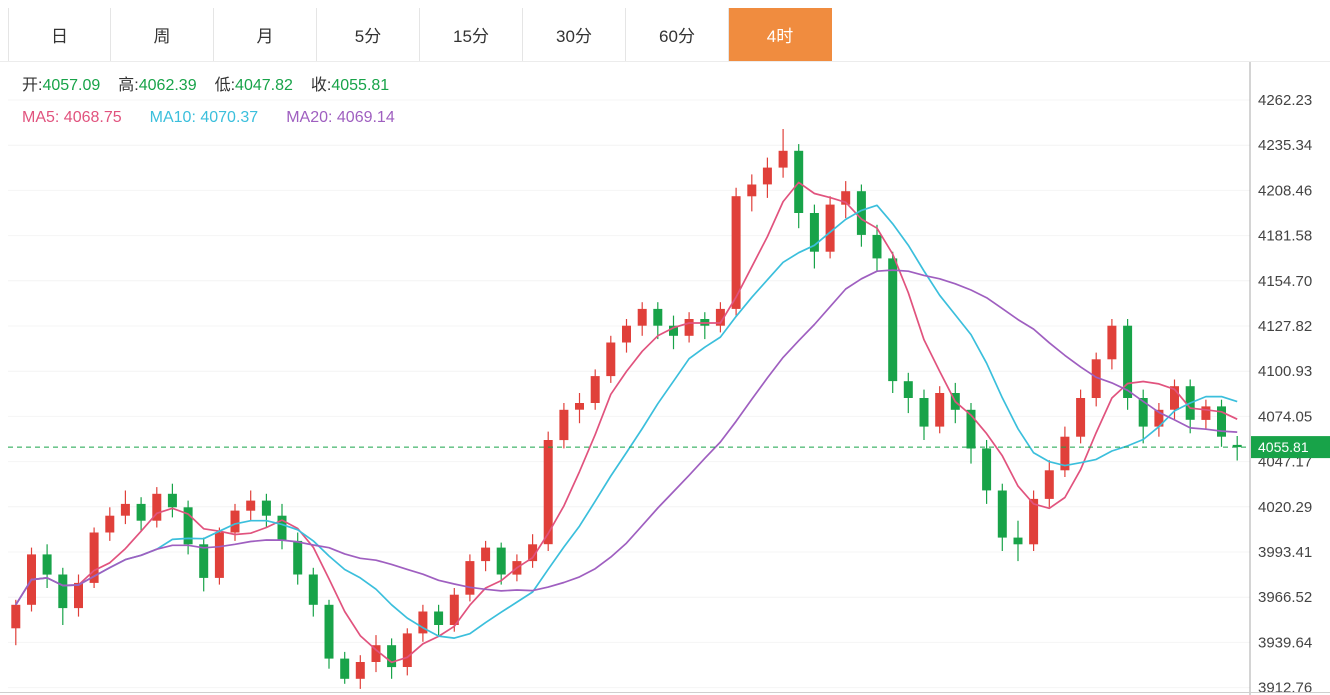 The height and width of the screenshot is (695, 1330). I want to click on svg-text: 3993.41, so click(1285, 552).